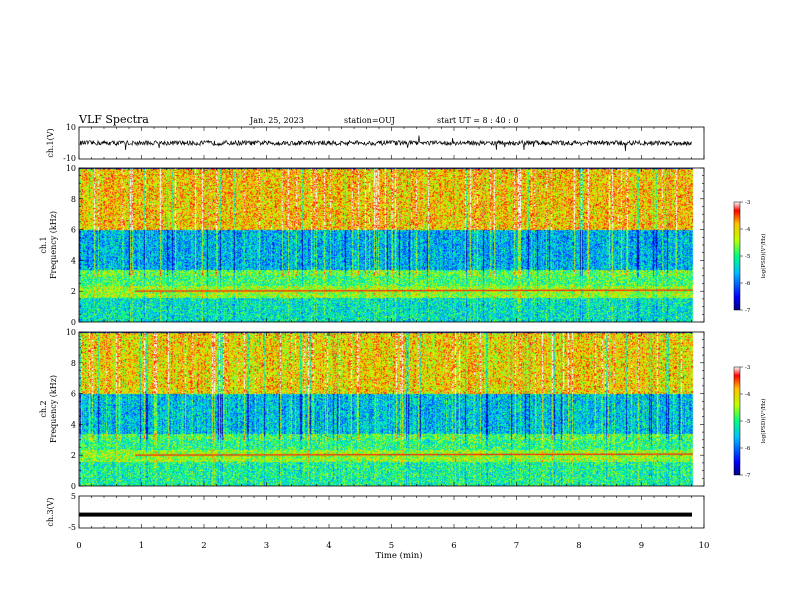  Describe the element at coordinates (641, 546) in the screenshot. I see `x-tick-label: 9` at that location.